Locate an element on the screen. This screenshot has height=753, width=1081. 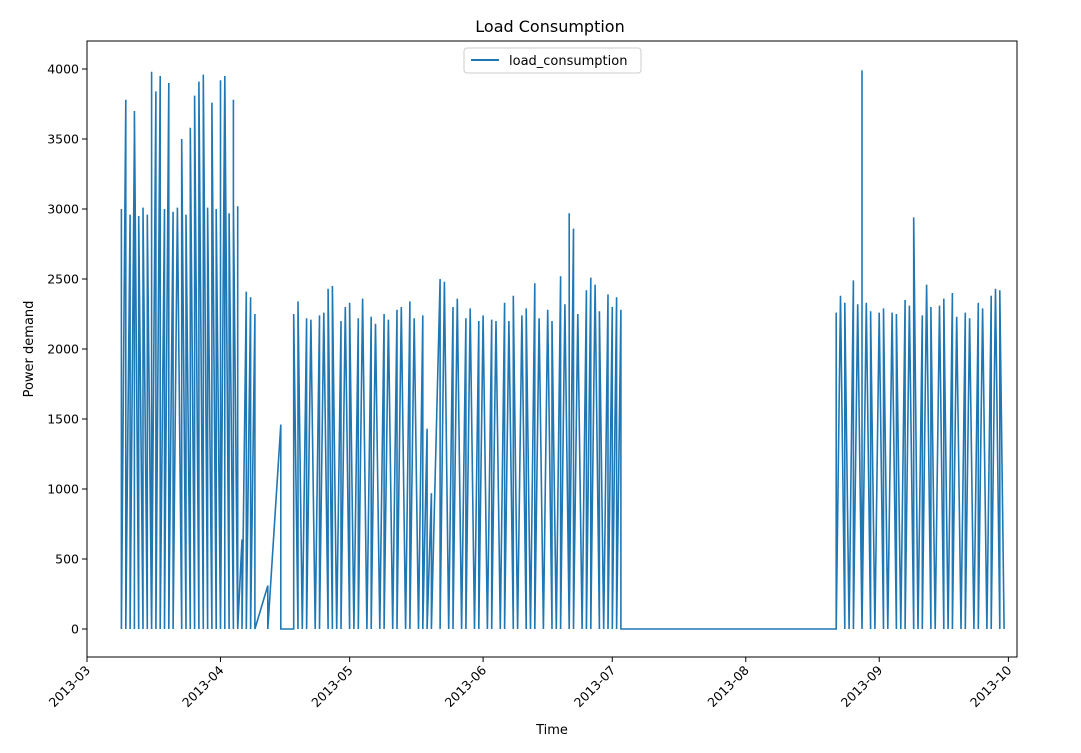
legend-label-load-consumption: load_consumption is located at coordinates (568, 61).